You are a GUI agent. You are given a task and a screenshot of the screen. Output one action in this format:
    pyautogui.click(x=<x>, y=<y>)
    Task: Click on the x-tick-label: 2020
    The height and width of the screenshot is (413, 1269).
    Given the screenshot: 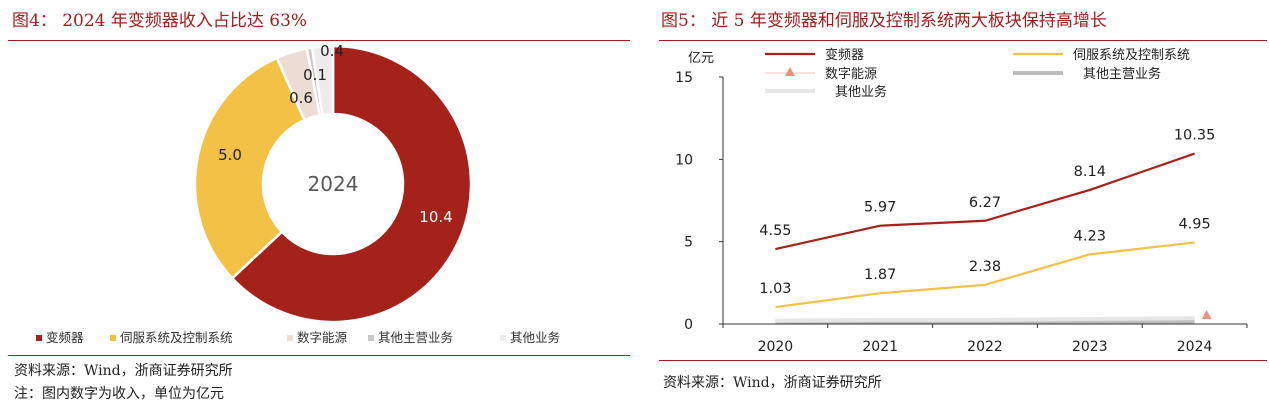 What is the action you would take?
    pyautogui.click(x=776, y=347)
    